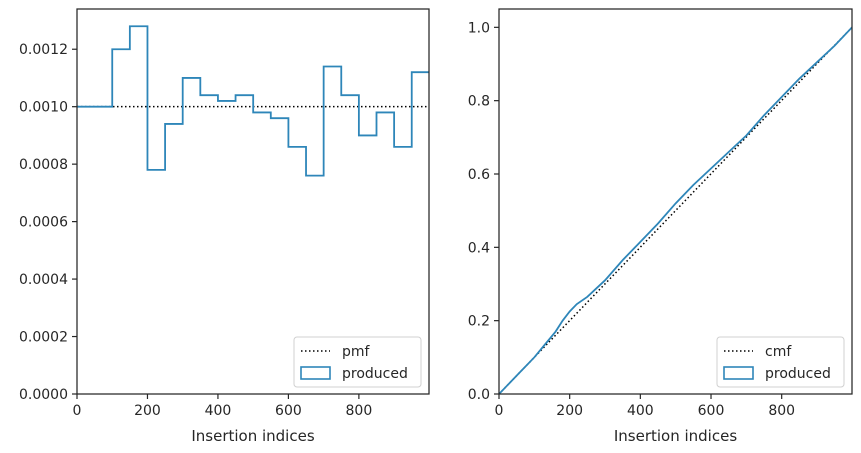 The image size is (861, 453). What do you see at coordinates (43, 395) in the screenshot?
I see `y-tick-label: 0.0000` at bounding box center [43, 395].